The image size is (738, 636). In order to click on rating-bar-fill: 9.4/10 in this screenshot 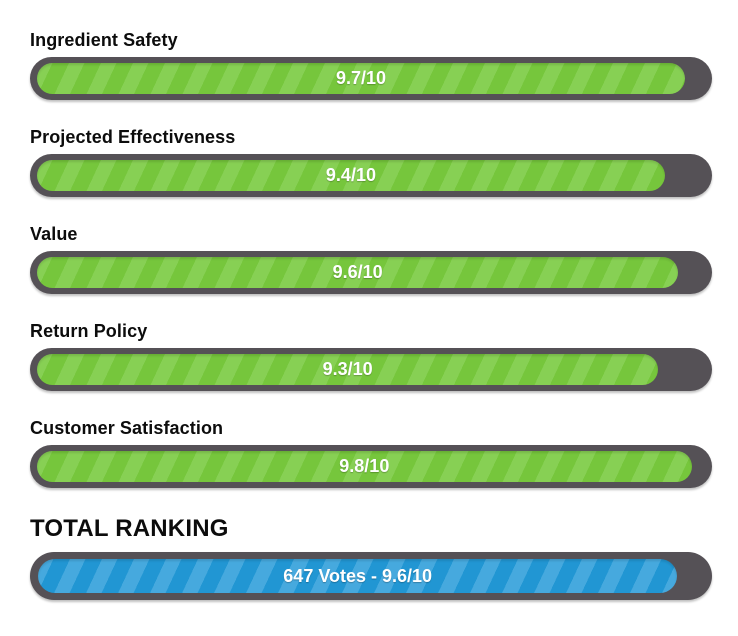, I will do `click(351, 175)`.